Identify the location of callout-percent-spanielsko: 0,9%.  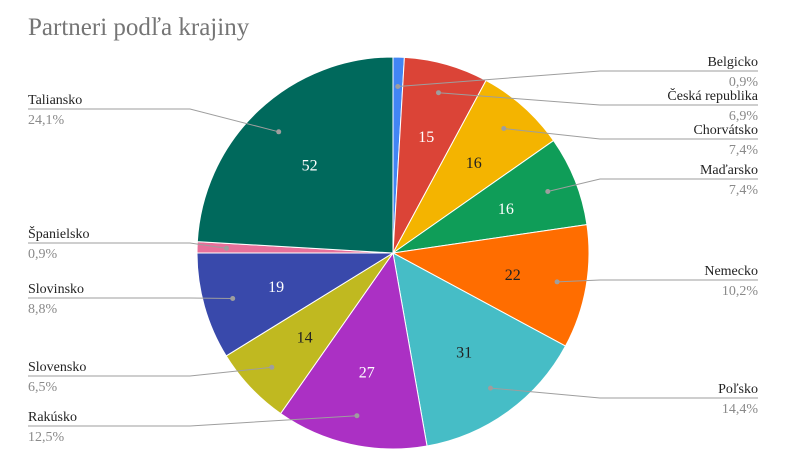
(43, 254).